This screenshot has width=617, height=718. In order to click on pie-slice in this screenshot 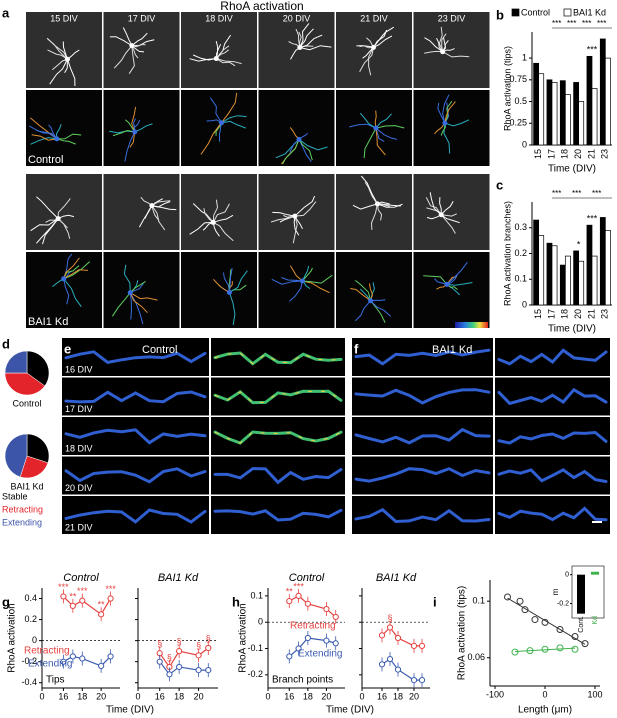, I will do `click(38, 448)`.